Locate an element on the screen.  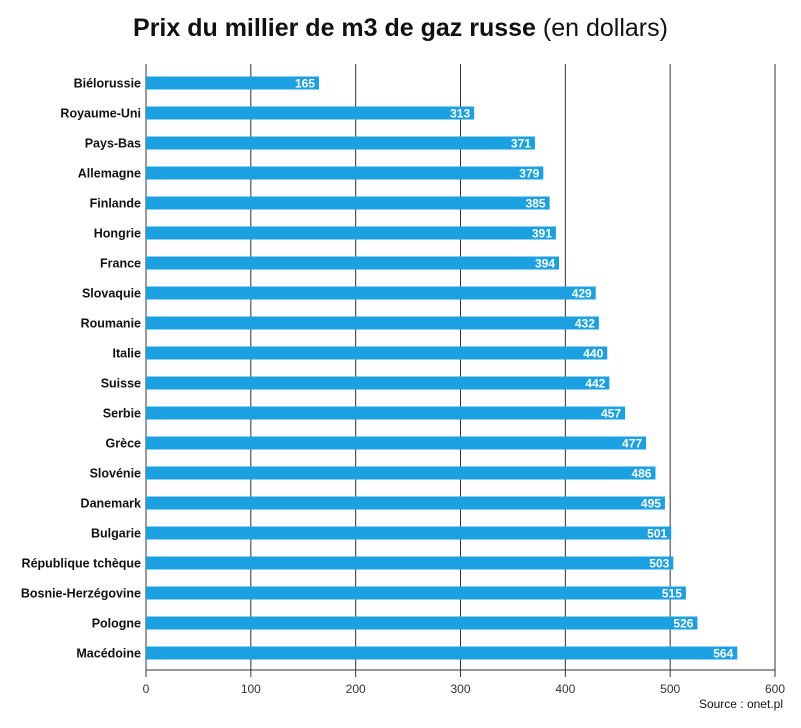
value-label: 526 is located at coordinates (683, 624).